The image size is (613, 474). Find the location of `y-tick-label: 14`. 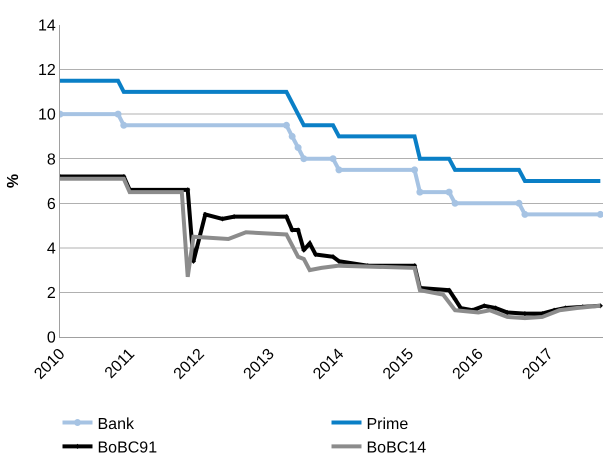

y-tick-label: 14 is located at coordinates (47, 26).